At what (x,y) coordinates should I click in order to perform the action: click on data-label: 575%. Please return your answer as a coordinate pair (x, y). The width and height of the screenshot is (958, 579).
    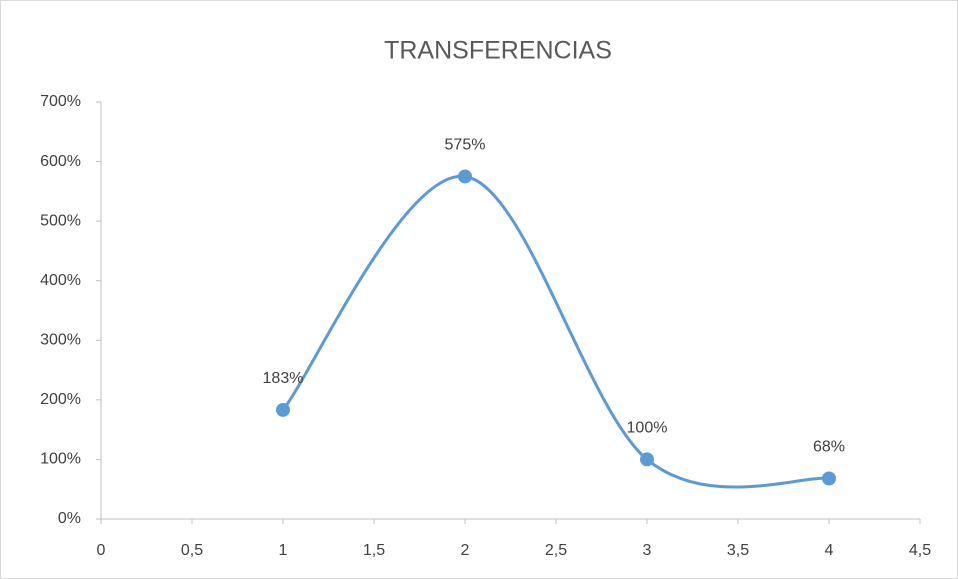
    Looking at the image, I should click on (465, 145).